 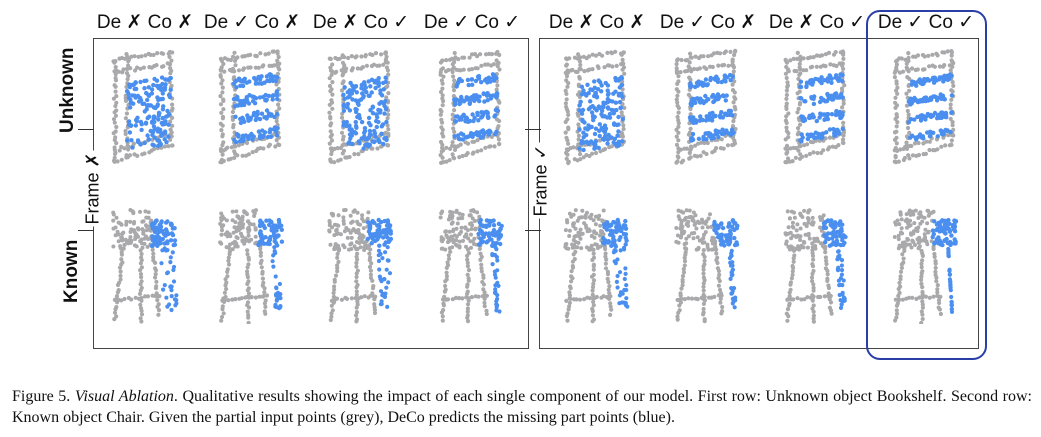 What do you see at coordinates (252, 22) in the screenshot?
I see `header-left-2: De ✓ Co ✗` at bounding box center [252, 22].